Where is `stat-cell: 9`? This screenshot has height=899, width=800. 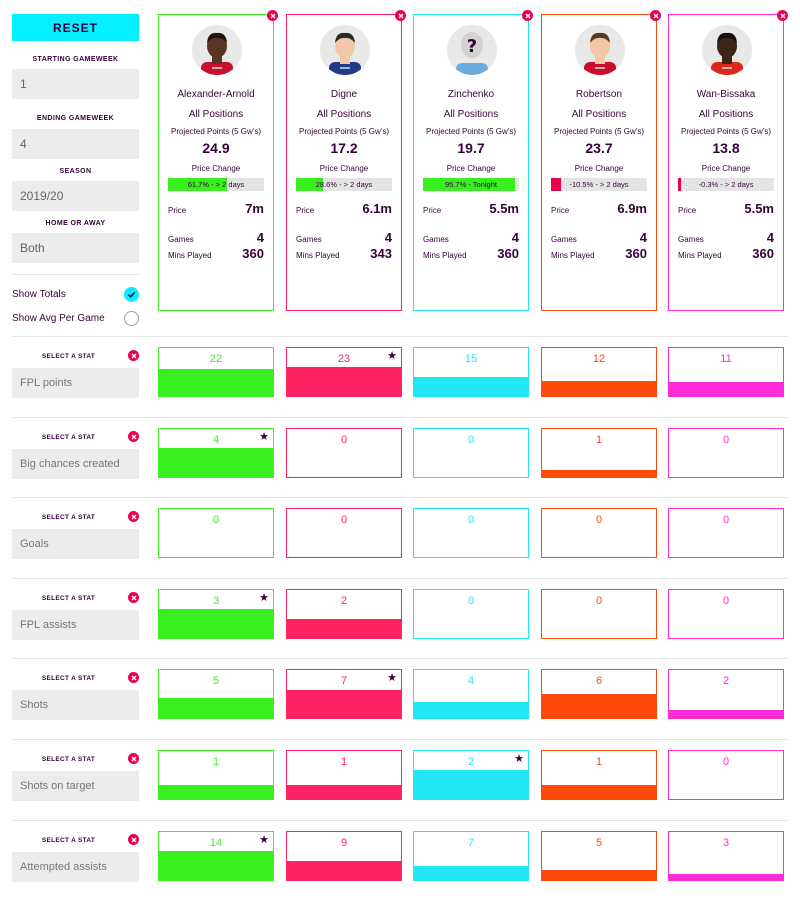
stat-cell: 9 is located at coordinates (344, 856).